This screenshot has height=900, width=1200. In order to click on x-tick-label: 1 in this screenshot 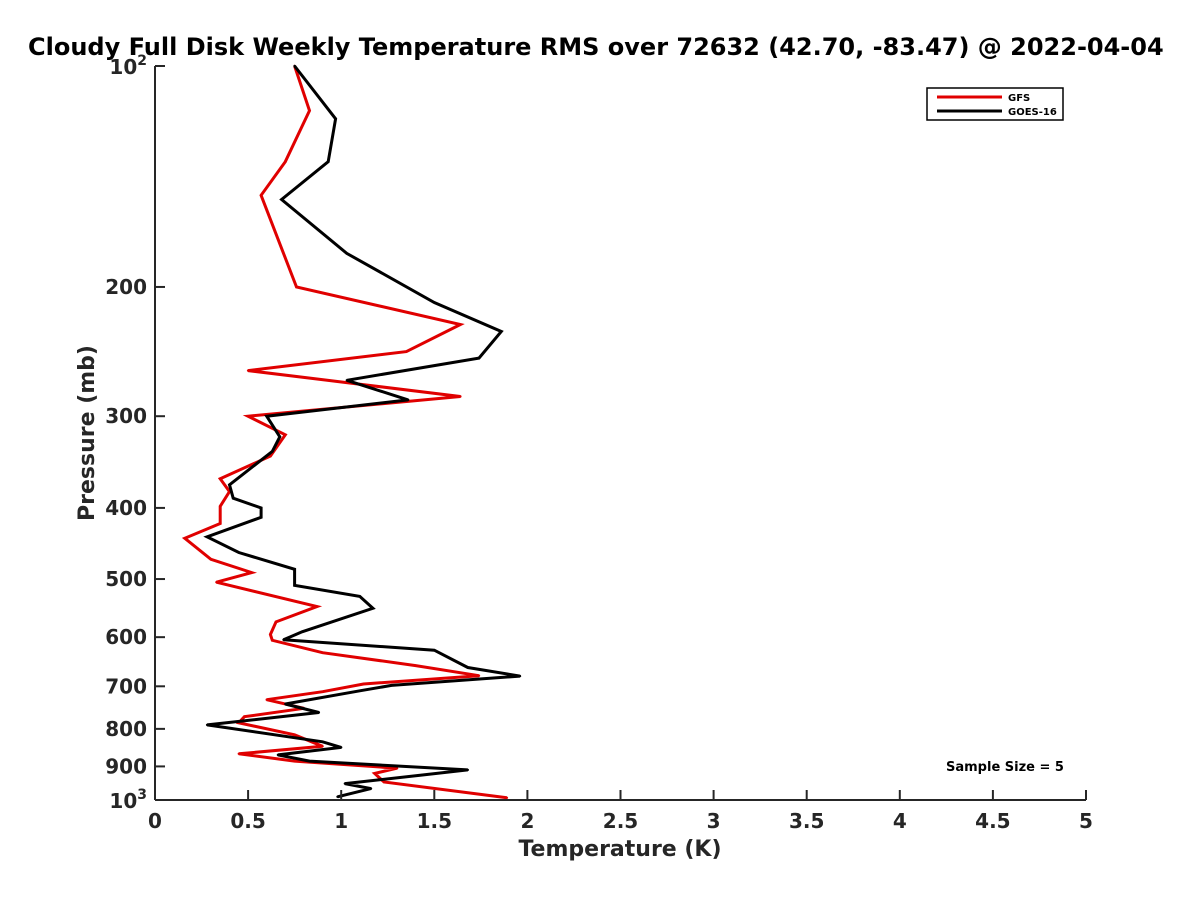, I will do `click(341, 821)`.